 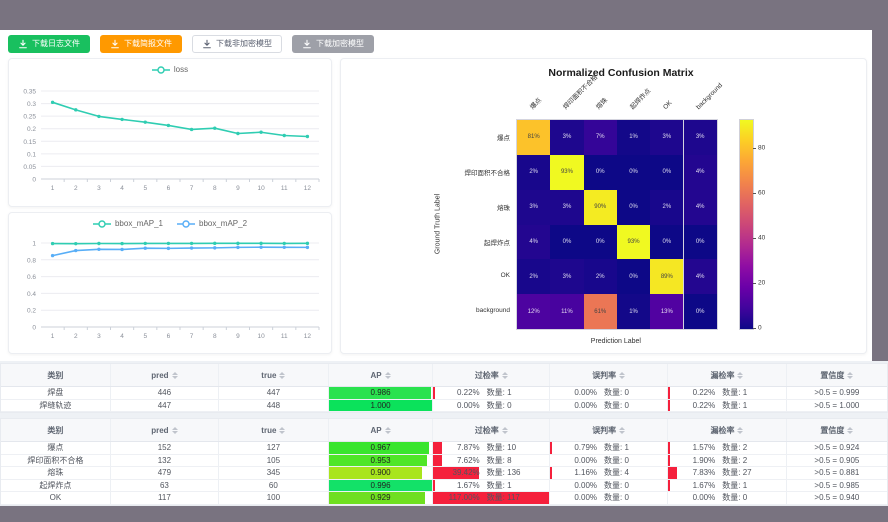 What do you see at coordinates (667, 105) in the screenshot?
I see `matrix-column-label: OK` at bounding box center [667, 105].